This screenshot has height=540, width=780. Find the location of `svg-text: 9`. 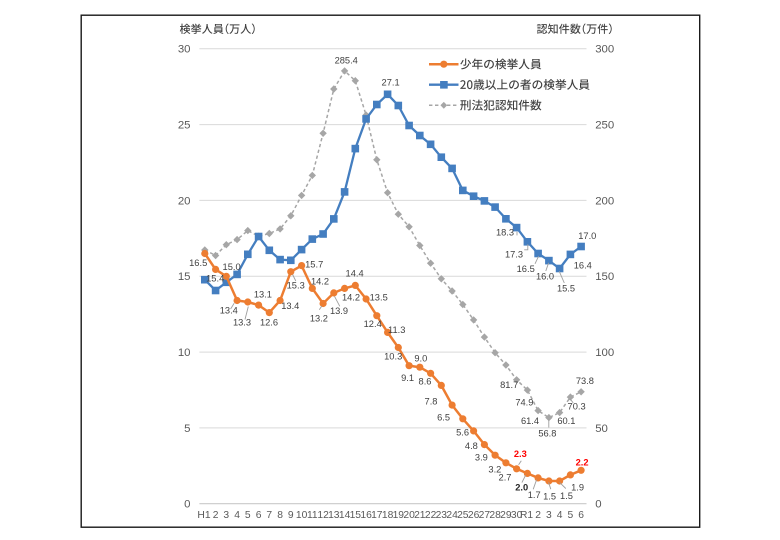

svg-text: 9 is located at coordinates (291, 515).